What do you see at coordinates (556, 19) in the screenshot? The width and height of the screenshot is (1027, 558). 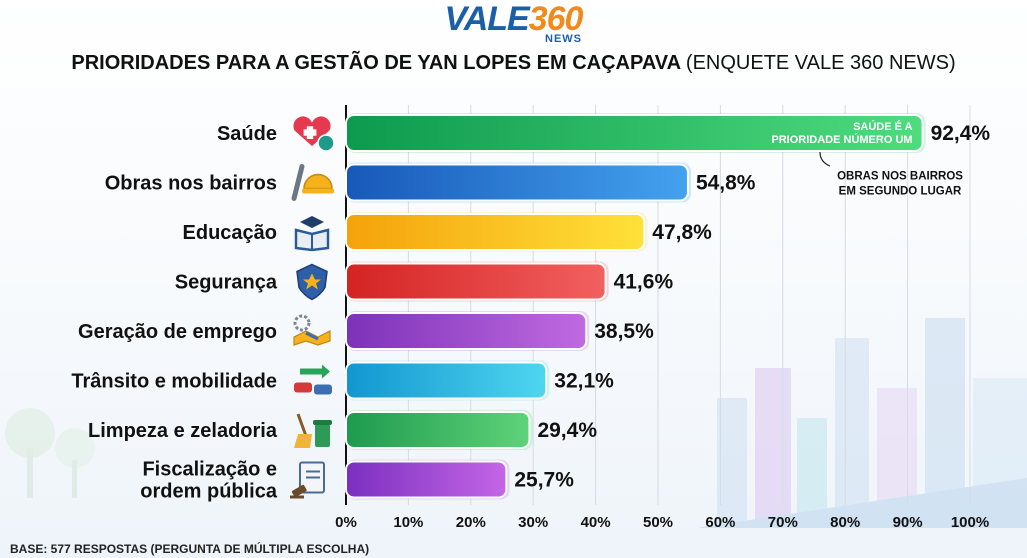 I see `logo-part-360: 360` at bounding box center [556, 19].